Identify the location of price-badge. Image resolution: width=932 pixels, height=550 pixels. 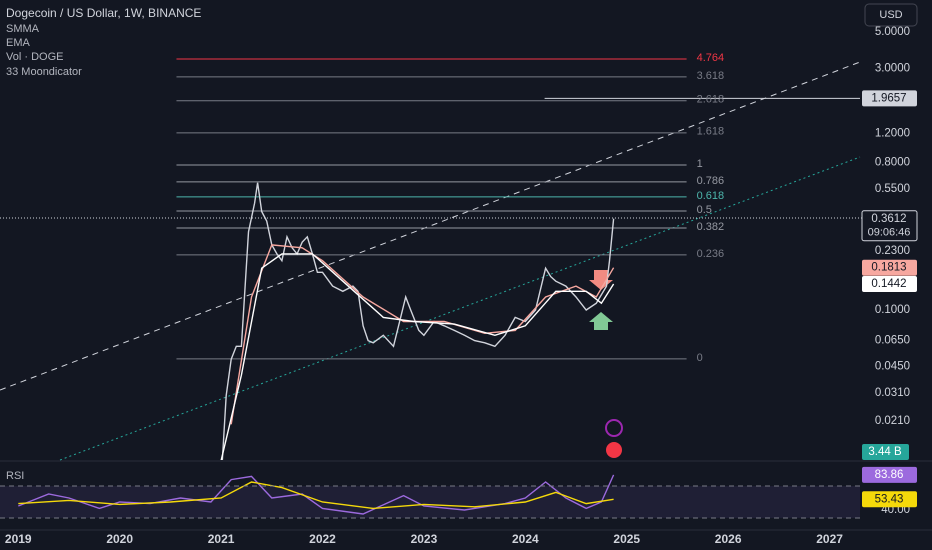
(889, 98).